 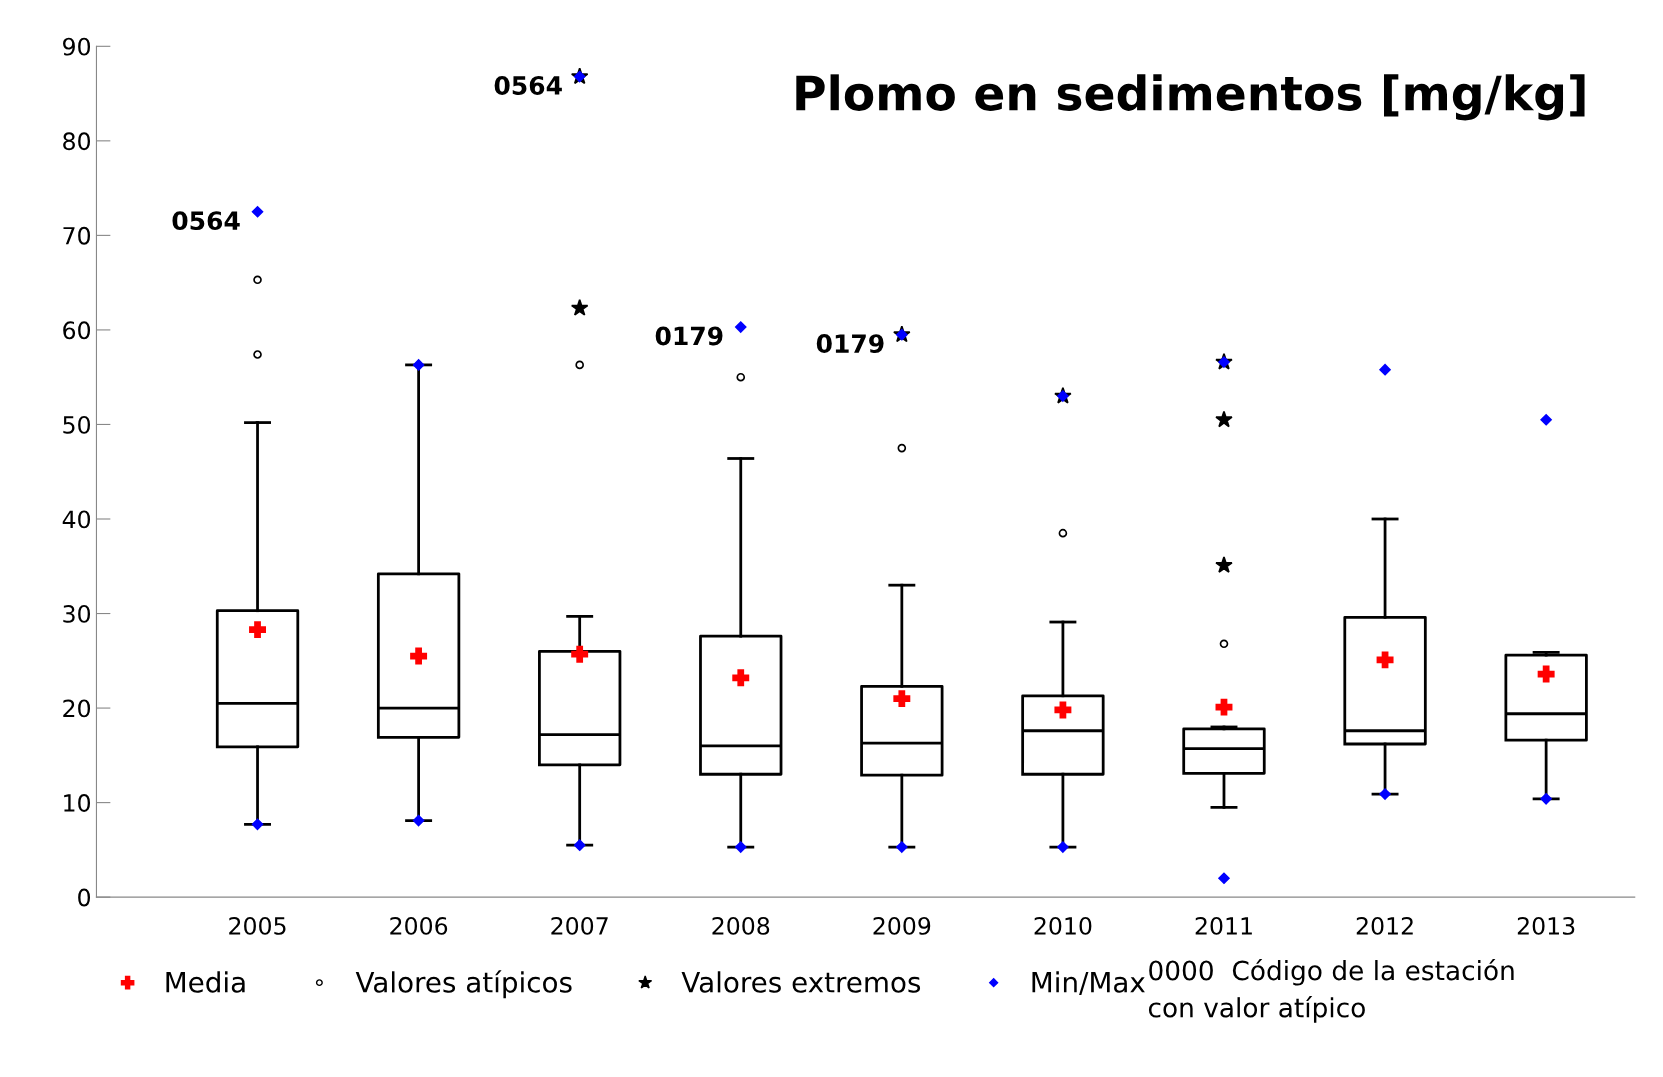 What do you see at coordinates (77, 613) in the screenshot?
I see `y-tick-label: 30` at bounding box center [77, 613].